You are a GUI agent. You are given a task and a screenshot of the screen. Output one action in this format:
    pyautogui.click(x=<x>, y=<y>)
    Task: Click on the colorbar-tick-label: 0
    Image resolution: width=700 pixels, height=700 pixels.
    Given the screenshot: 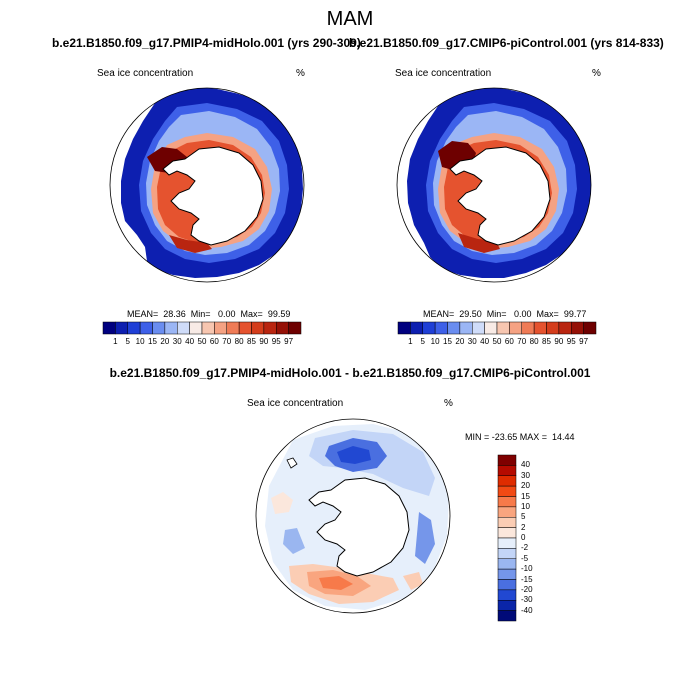 What is the action you would take?
    pyautogui.click(x=523, y=537)
    